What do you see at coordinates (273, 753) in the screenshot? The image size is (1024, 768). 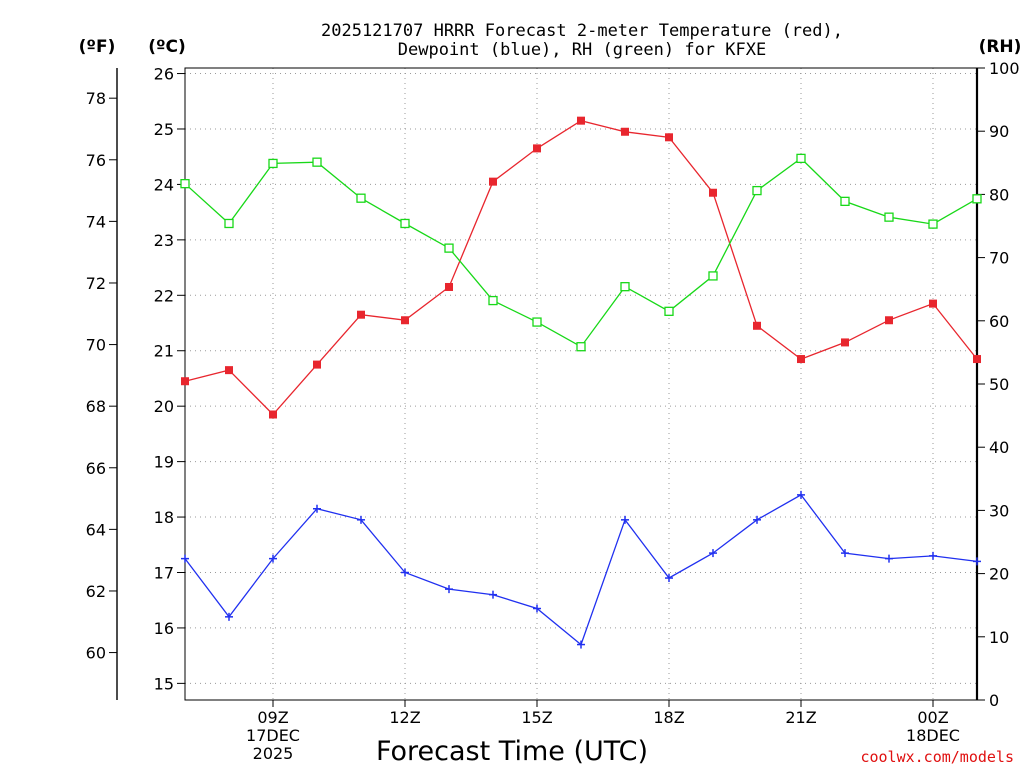 I see `x-tick-label: 2025` at bounding box center [273, 753].